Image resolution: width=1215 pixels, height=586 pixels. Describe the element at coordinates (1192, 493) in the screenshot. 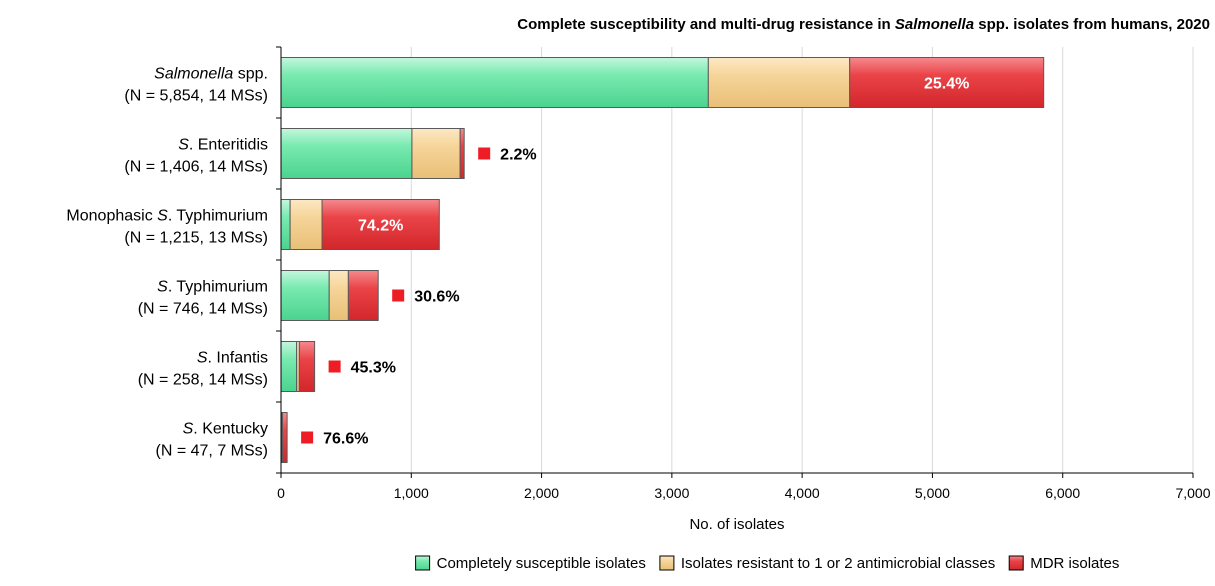

I see `x-tick-label: 7,000` at that location.